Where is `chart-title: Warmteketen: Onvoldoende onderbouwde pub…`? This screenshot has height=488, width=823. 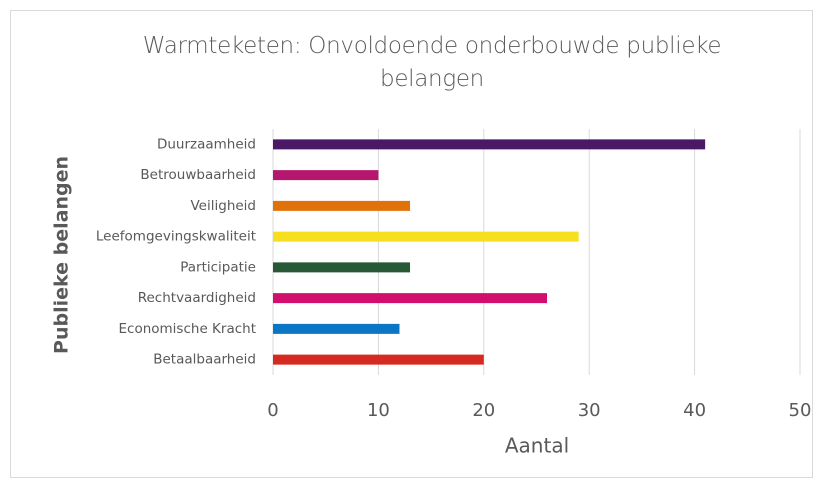
chart-title: Warmteketen: Onvoldoende onderbouwde pub… is located at coordinates (432, 62).